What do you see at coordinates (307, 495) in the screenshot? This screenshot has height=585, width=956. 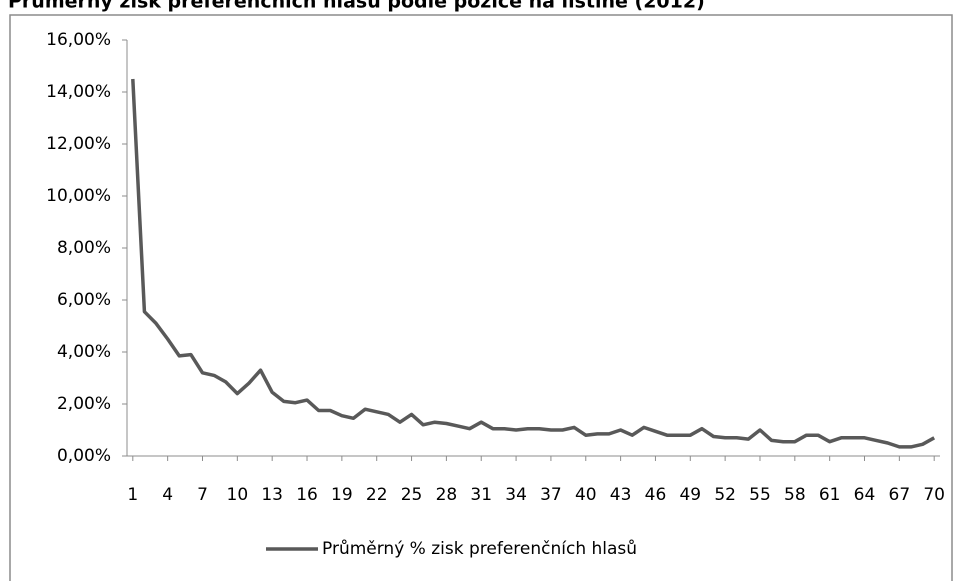 I see `x-tick-label: 16` at bounding box center [307, 495].